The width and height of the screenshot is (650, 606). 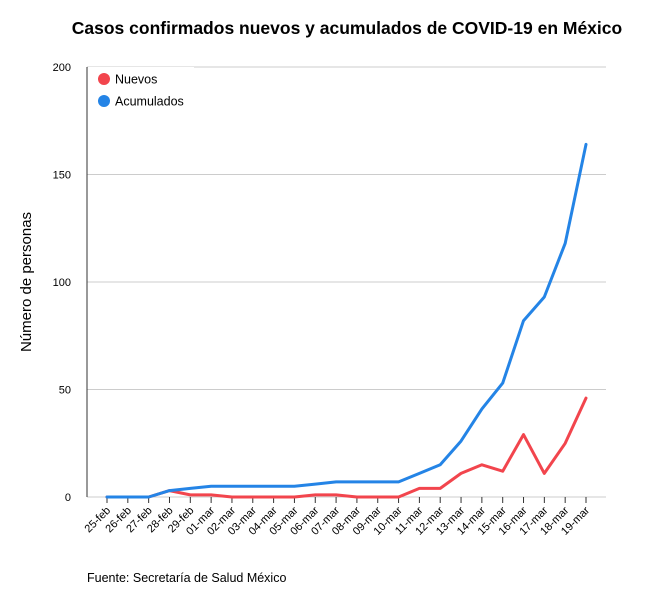 What do you see at coordinates (65, 391) in the screenshot?
I see `y-tick-label: 50` at bounding box center [65, 391].